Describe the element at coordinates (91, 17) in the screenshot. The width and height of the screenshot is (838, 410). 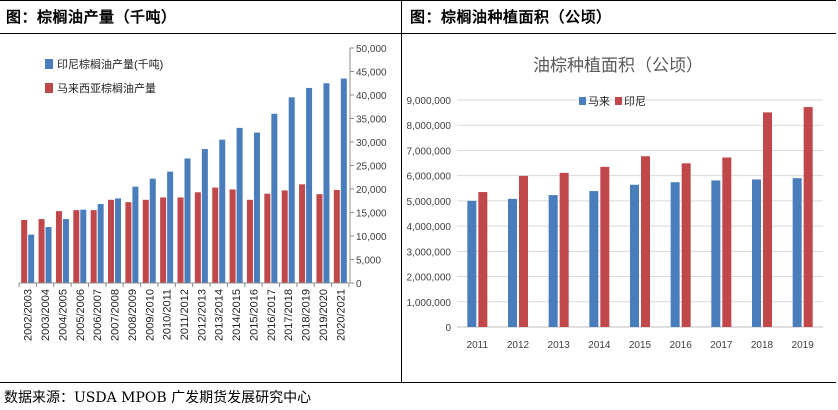
I see `left-panel-title: 图：棕榈油产量（千吨）` at that location.